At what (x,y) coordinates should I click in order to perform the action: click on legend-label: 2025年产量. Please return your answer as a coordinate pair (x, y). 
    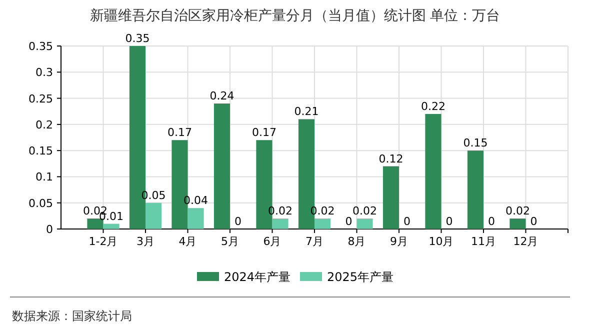
    Looking at the image, I should click on (360, 277).